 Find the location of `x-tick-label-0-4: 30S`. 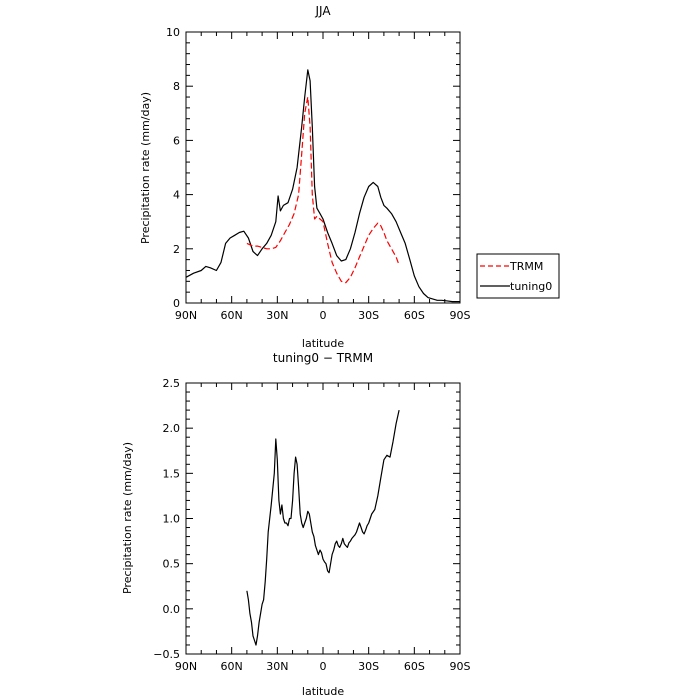

x-tick-label-0-4: 30S is located at coordinates (368, 315).